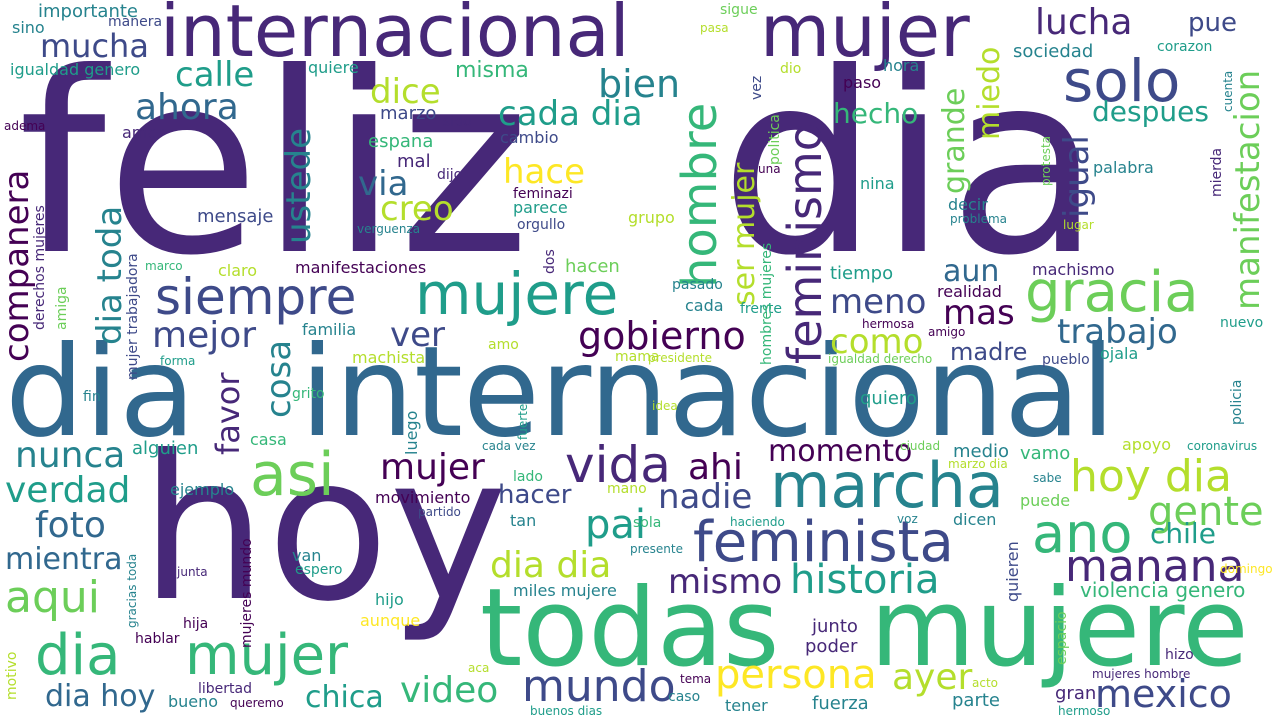 This screenshot has width=1280, height=720. Describe the element at coordinates (647, 523) in the screenshot. I see `word: sola` at that location.